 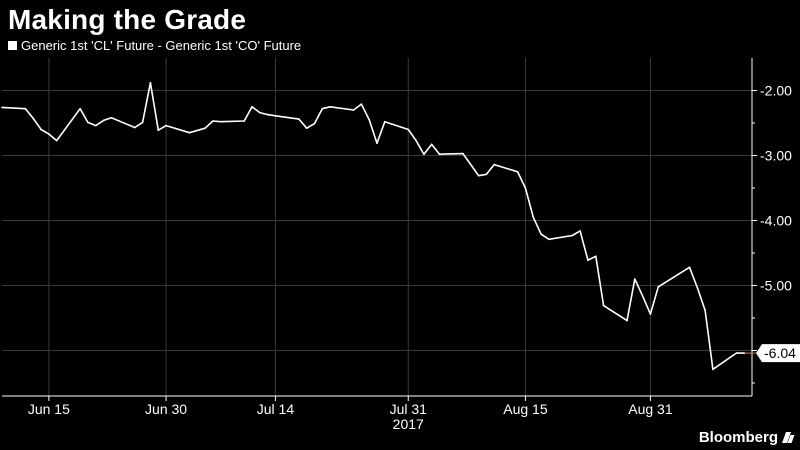 I want to click on last-value-box, so click(x=778, y=353).